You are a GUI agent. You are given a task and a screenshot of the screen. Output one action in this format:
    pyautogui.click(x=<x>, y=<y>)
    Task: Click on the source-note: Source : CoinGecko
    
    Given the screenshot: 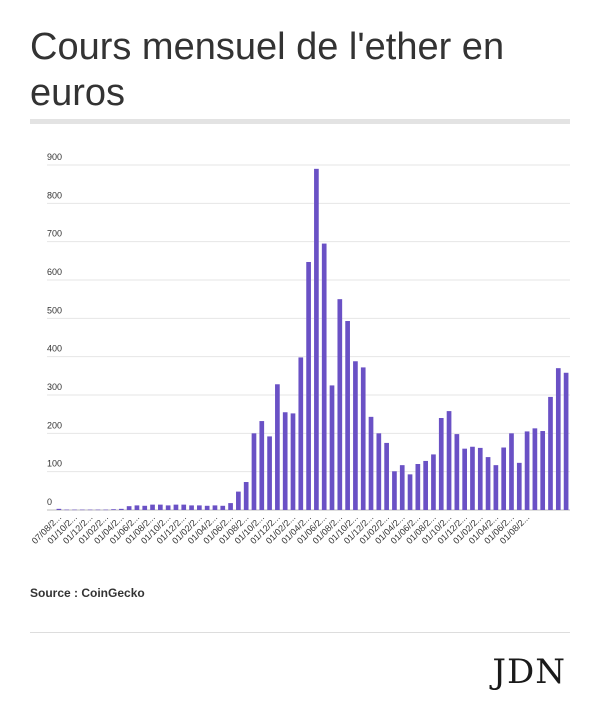 What is the action you would take?
    pyautogui.click(x=87, y=593)
    